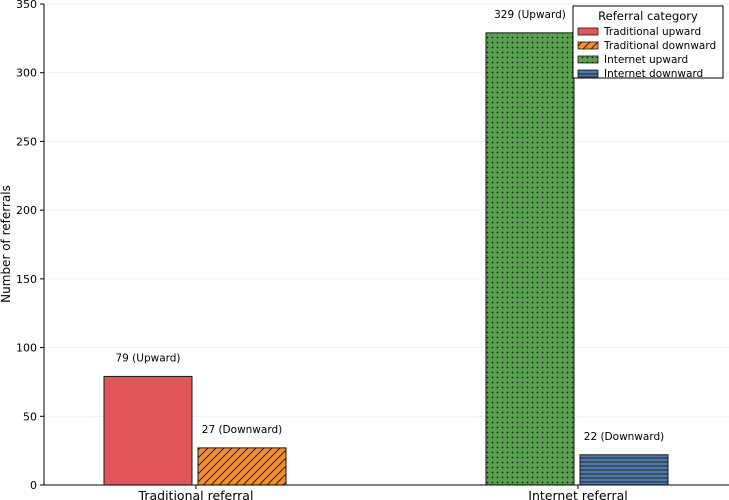 The width and height of the screenshot is (729, 500). Describe the element at coordinates (26, 279) in the screenshot. I see `y-tick-label: 150` at that location.